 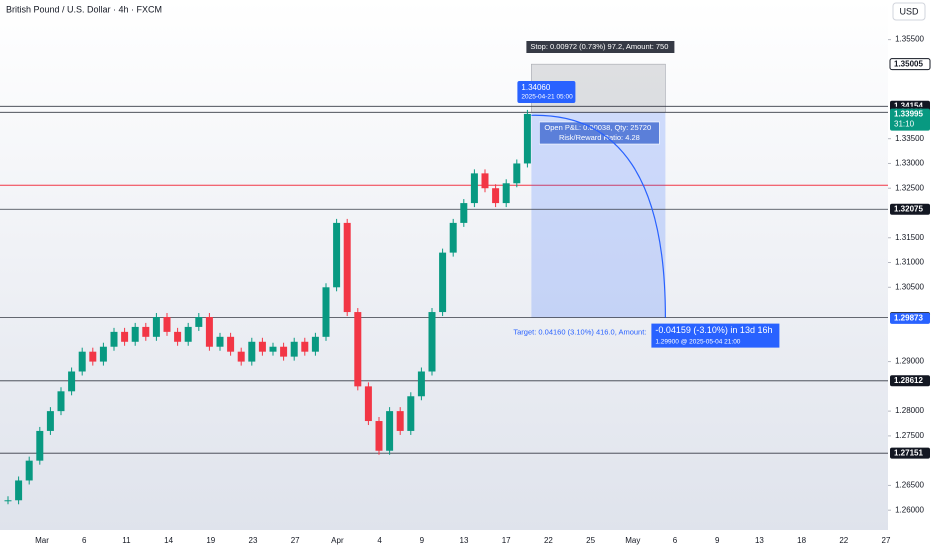 I want to click on pl-box, so click(x=599, y=133).